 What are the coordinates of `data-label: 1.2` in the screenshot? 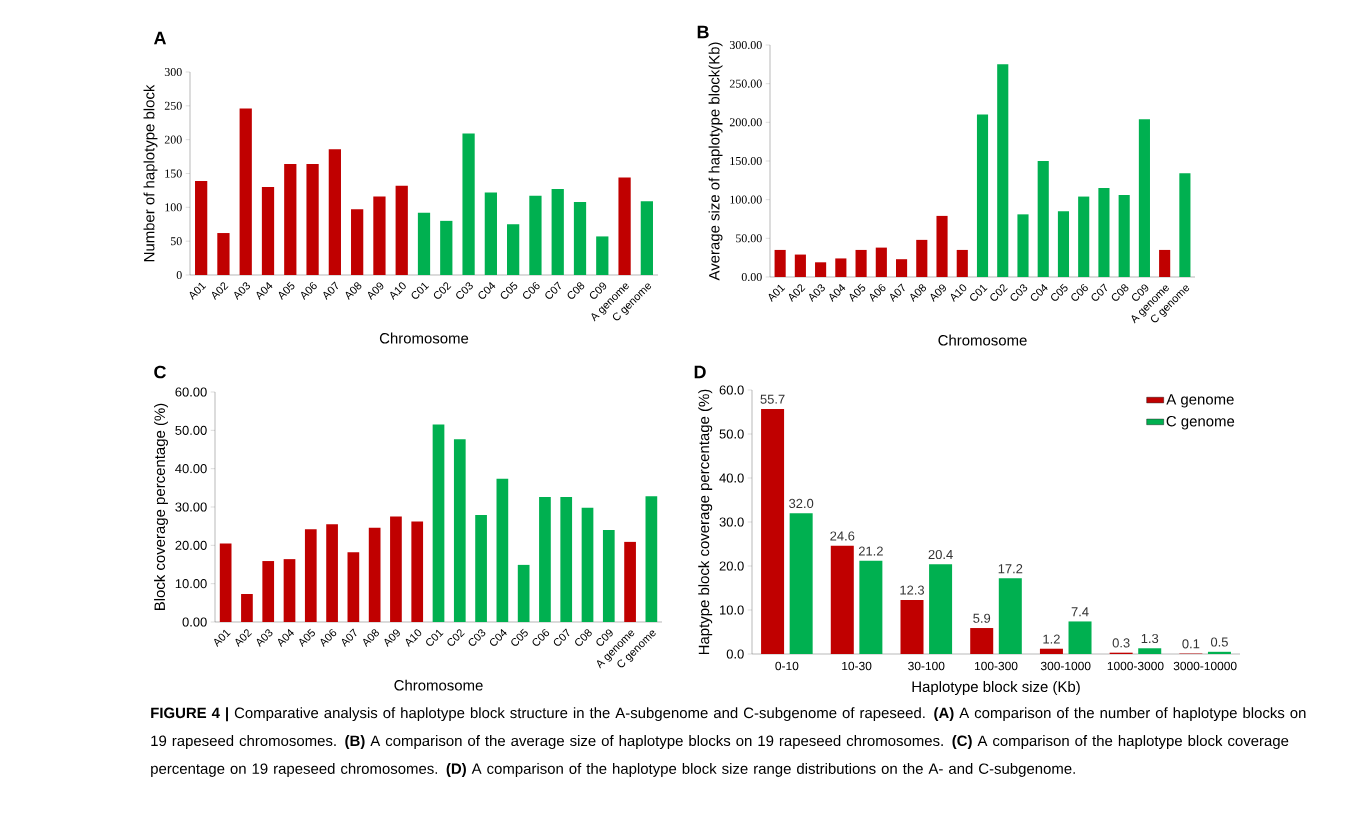 It's located at (1051, 639).